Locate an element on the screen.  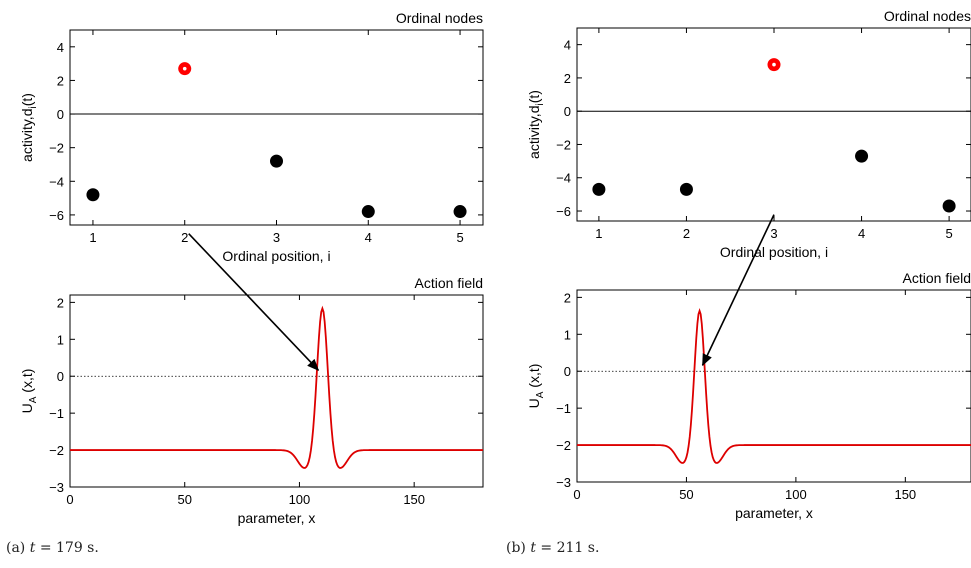
caption-a: (a) t = 179 s. is located at coordinates (52, 548).